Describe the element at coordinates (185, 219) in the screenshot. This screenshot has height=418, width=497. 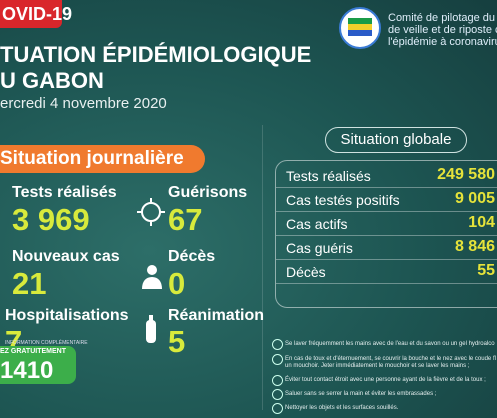
I see `stat-value: 67` at that location.